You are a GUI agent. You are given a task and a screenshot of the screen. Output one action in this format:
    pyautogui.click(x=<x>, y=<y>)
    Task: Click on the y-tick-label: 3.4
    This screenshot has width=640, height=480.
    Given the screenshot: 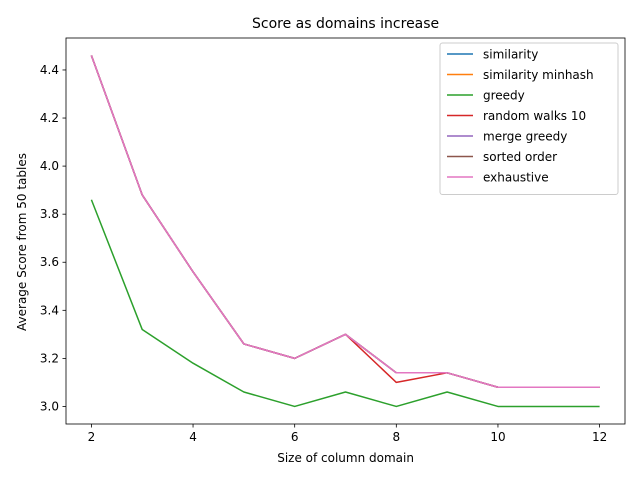 What is the action you would take?
    pyautogui.click(x=49, y=310)
    